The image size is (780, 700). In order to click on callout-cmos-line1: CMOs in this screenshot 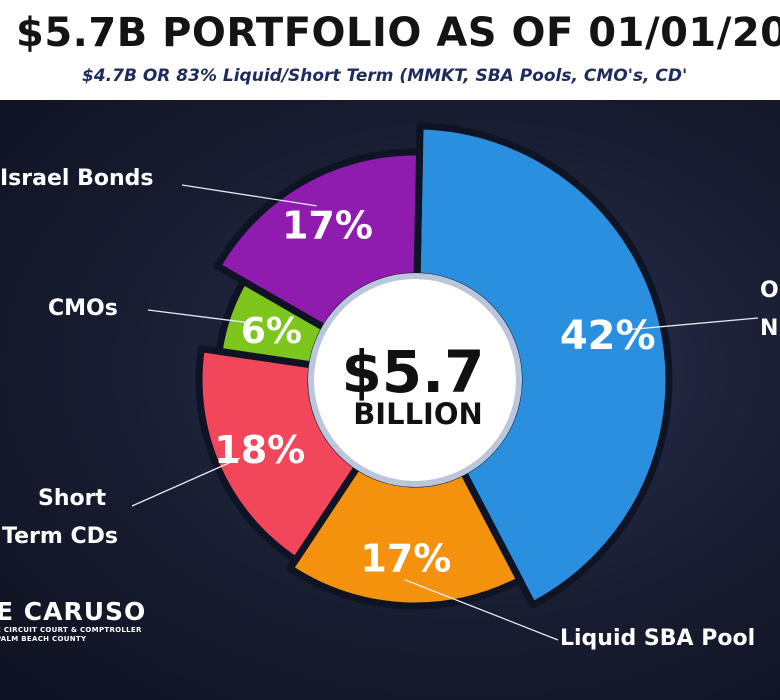, I will do `click(83, 308)`.